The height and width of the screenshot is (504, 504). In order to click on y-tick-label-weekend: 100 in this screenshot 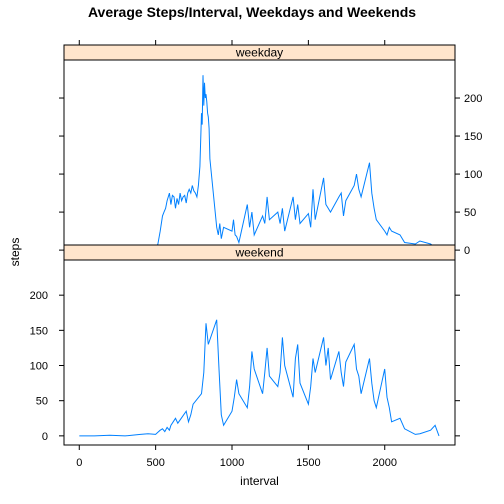, I will do `click(39, 367)`.